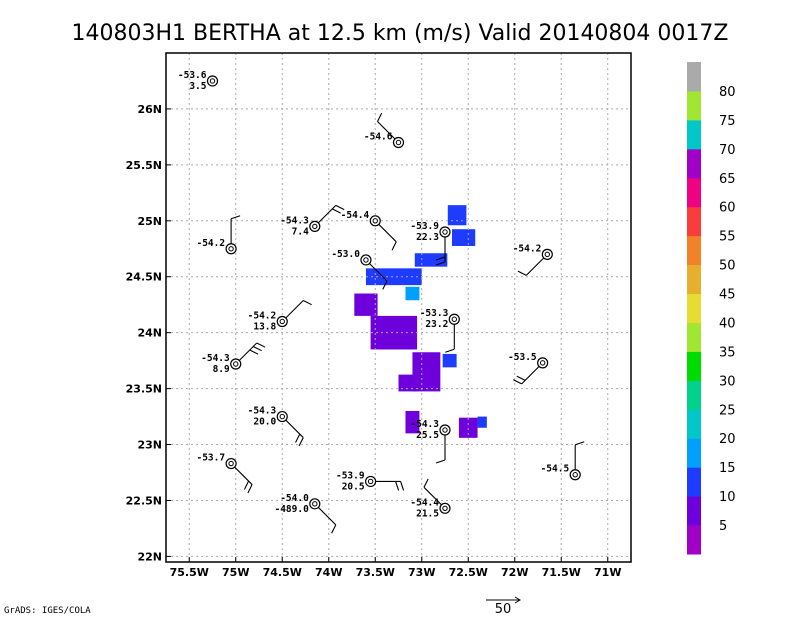 Image resolution: width=800 pixels, height=618 pixels. What do you see at coordinates (378, 136) in the screenshot?
I see `observation-pressure: -54.6` at bounding box center [378, 136].